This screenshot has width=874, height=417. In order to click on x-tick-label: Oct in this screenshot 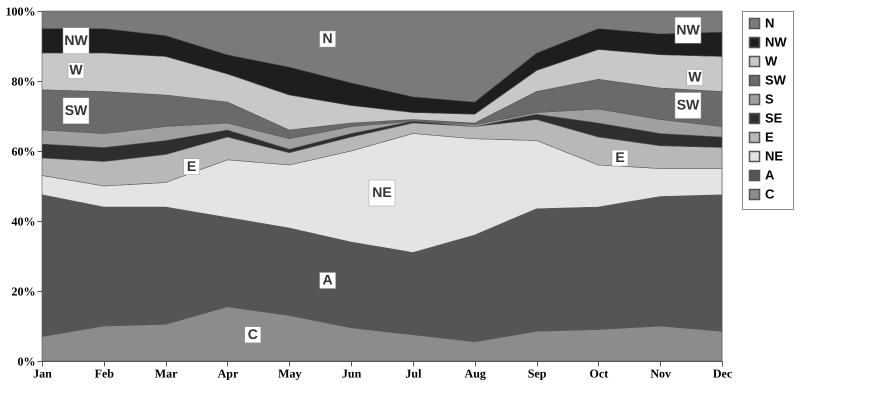, I will do `click(599, 373)`.